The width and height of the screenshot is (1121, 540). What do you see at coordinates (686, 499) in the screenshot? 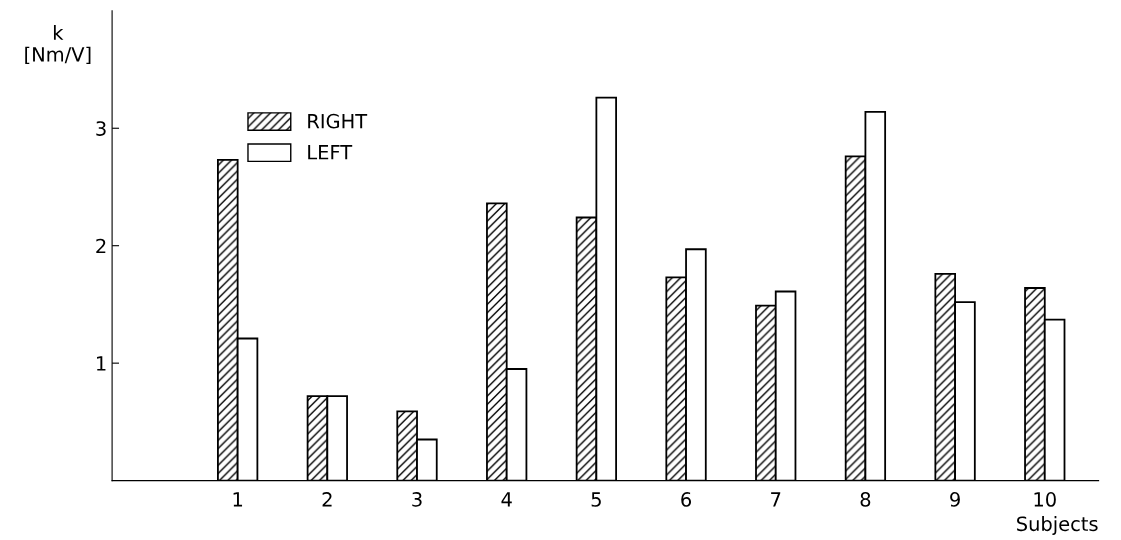
I see `x-tick-label: 6` at bounding box center [686, 499].